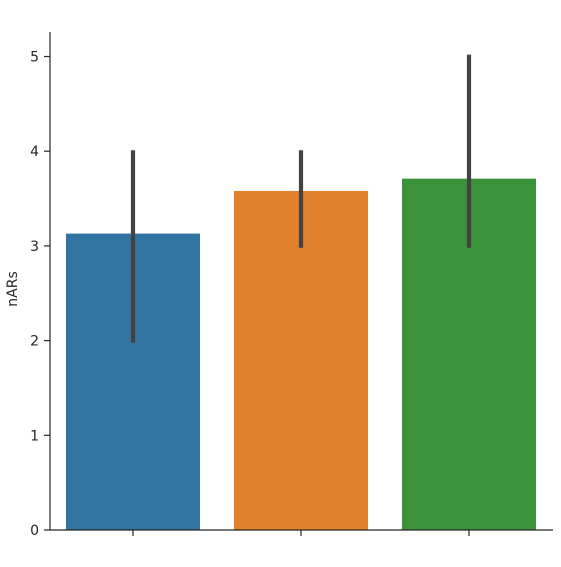  I want to click on y-tick-label-3: 3, so click(34, 247).